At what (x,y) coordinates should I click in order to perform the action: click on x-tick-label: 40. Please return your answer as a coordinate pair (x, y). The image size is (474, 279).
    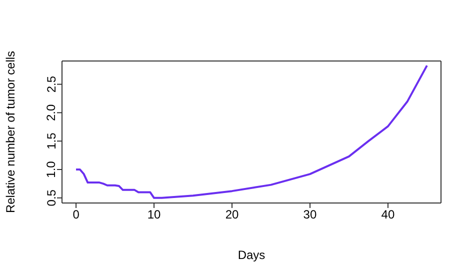
    Looking at the image, I should click on (388, 215).